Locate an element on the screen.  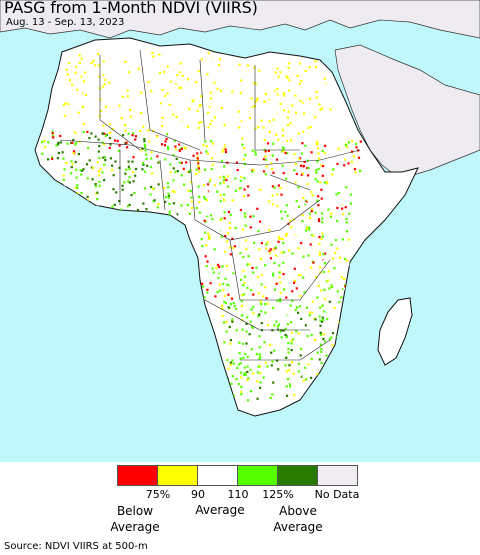
legend-caption-average: Average is located at coordinates (220, 510).